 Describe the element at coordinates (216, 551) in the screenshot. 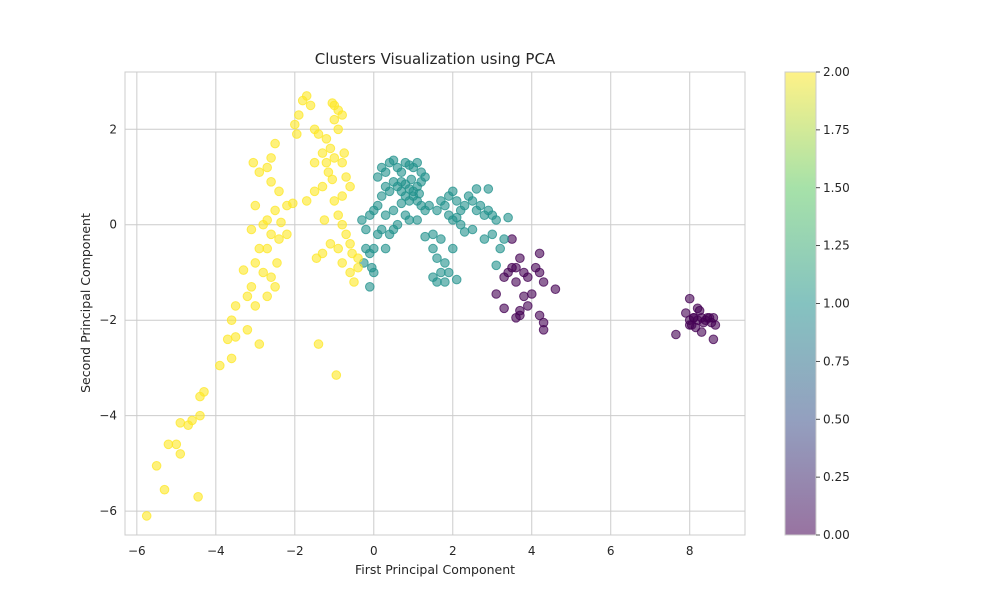

I see `x-tick-label: −4` at that location.